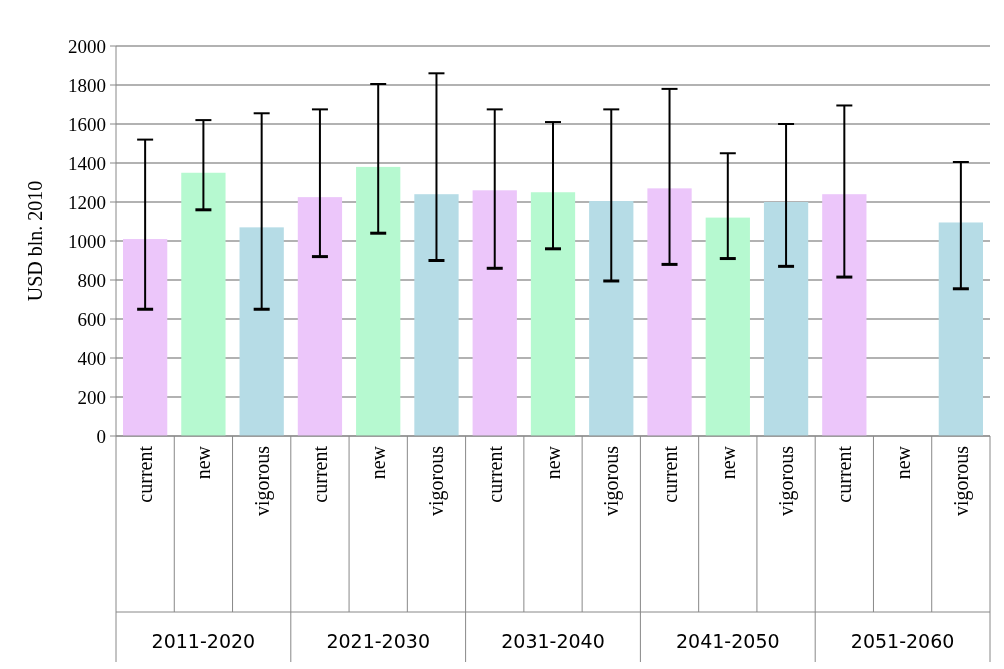 This screenshot has width=1004, height=669. Describe the element at coordinates (91, 397) in the screenshot. I see `y-tick-label: 200` at that location.